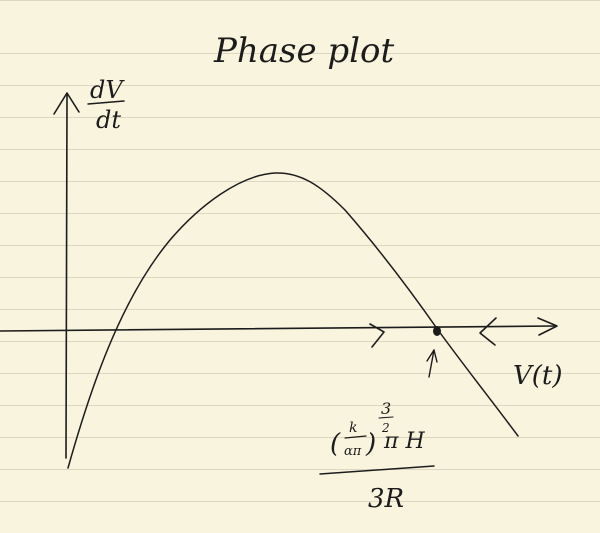 The width and height of the screenshot is (600, 533). I want to click on eq-main-fraction-bar, so click(377, 470).